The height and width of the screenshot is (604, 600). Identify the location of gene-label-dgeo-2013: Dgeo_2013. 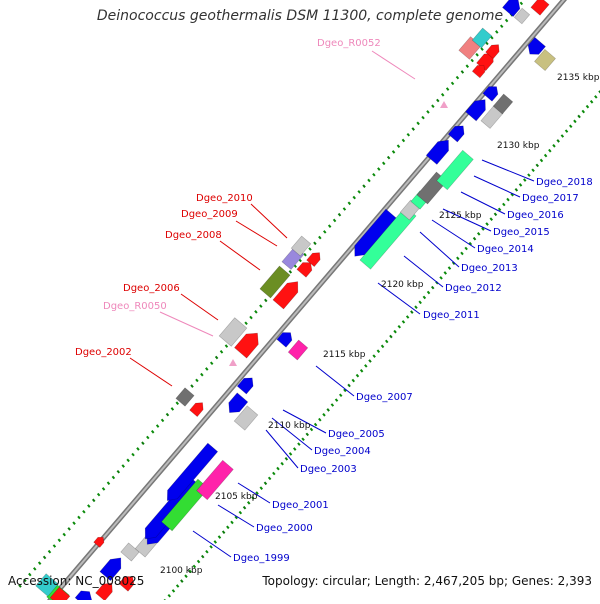
(489, 268).